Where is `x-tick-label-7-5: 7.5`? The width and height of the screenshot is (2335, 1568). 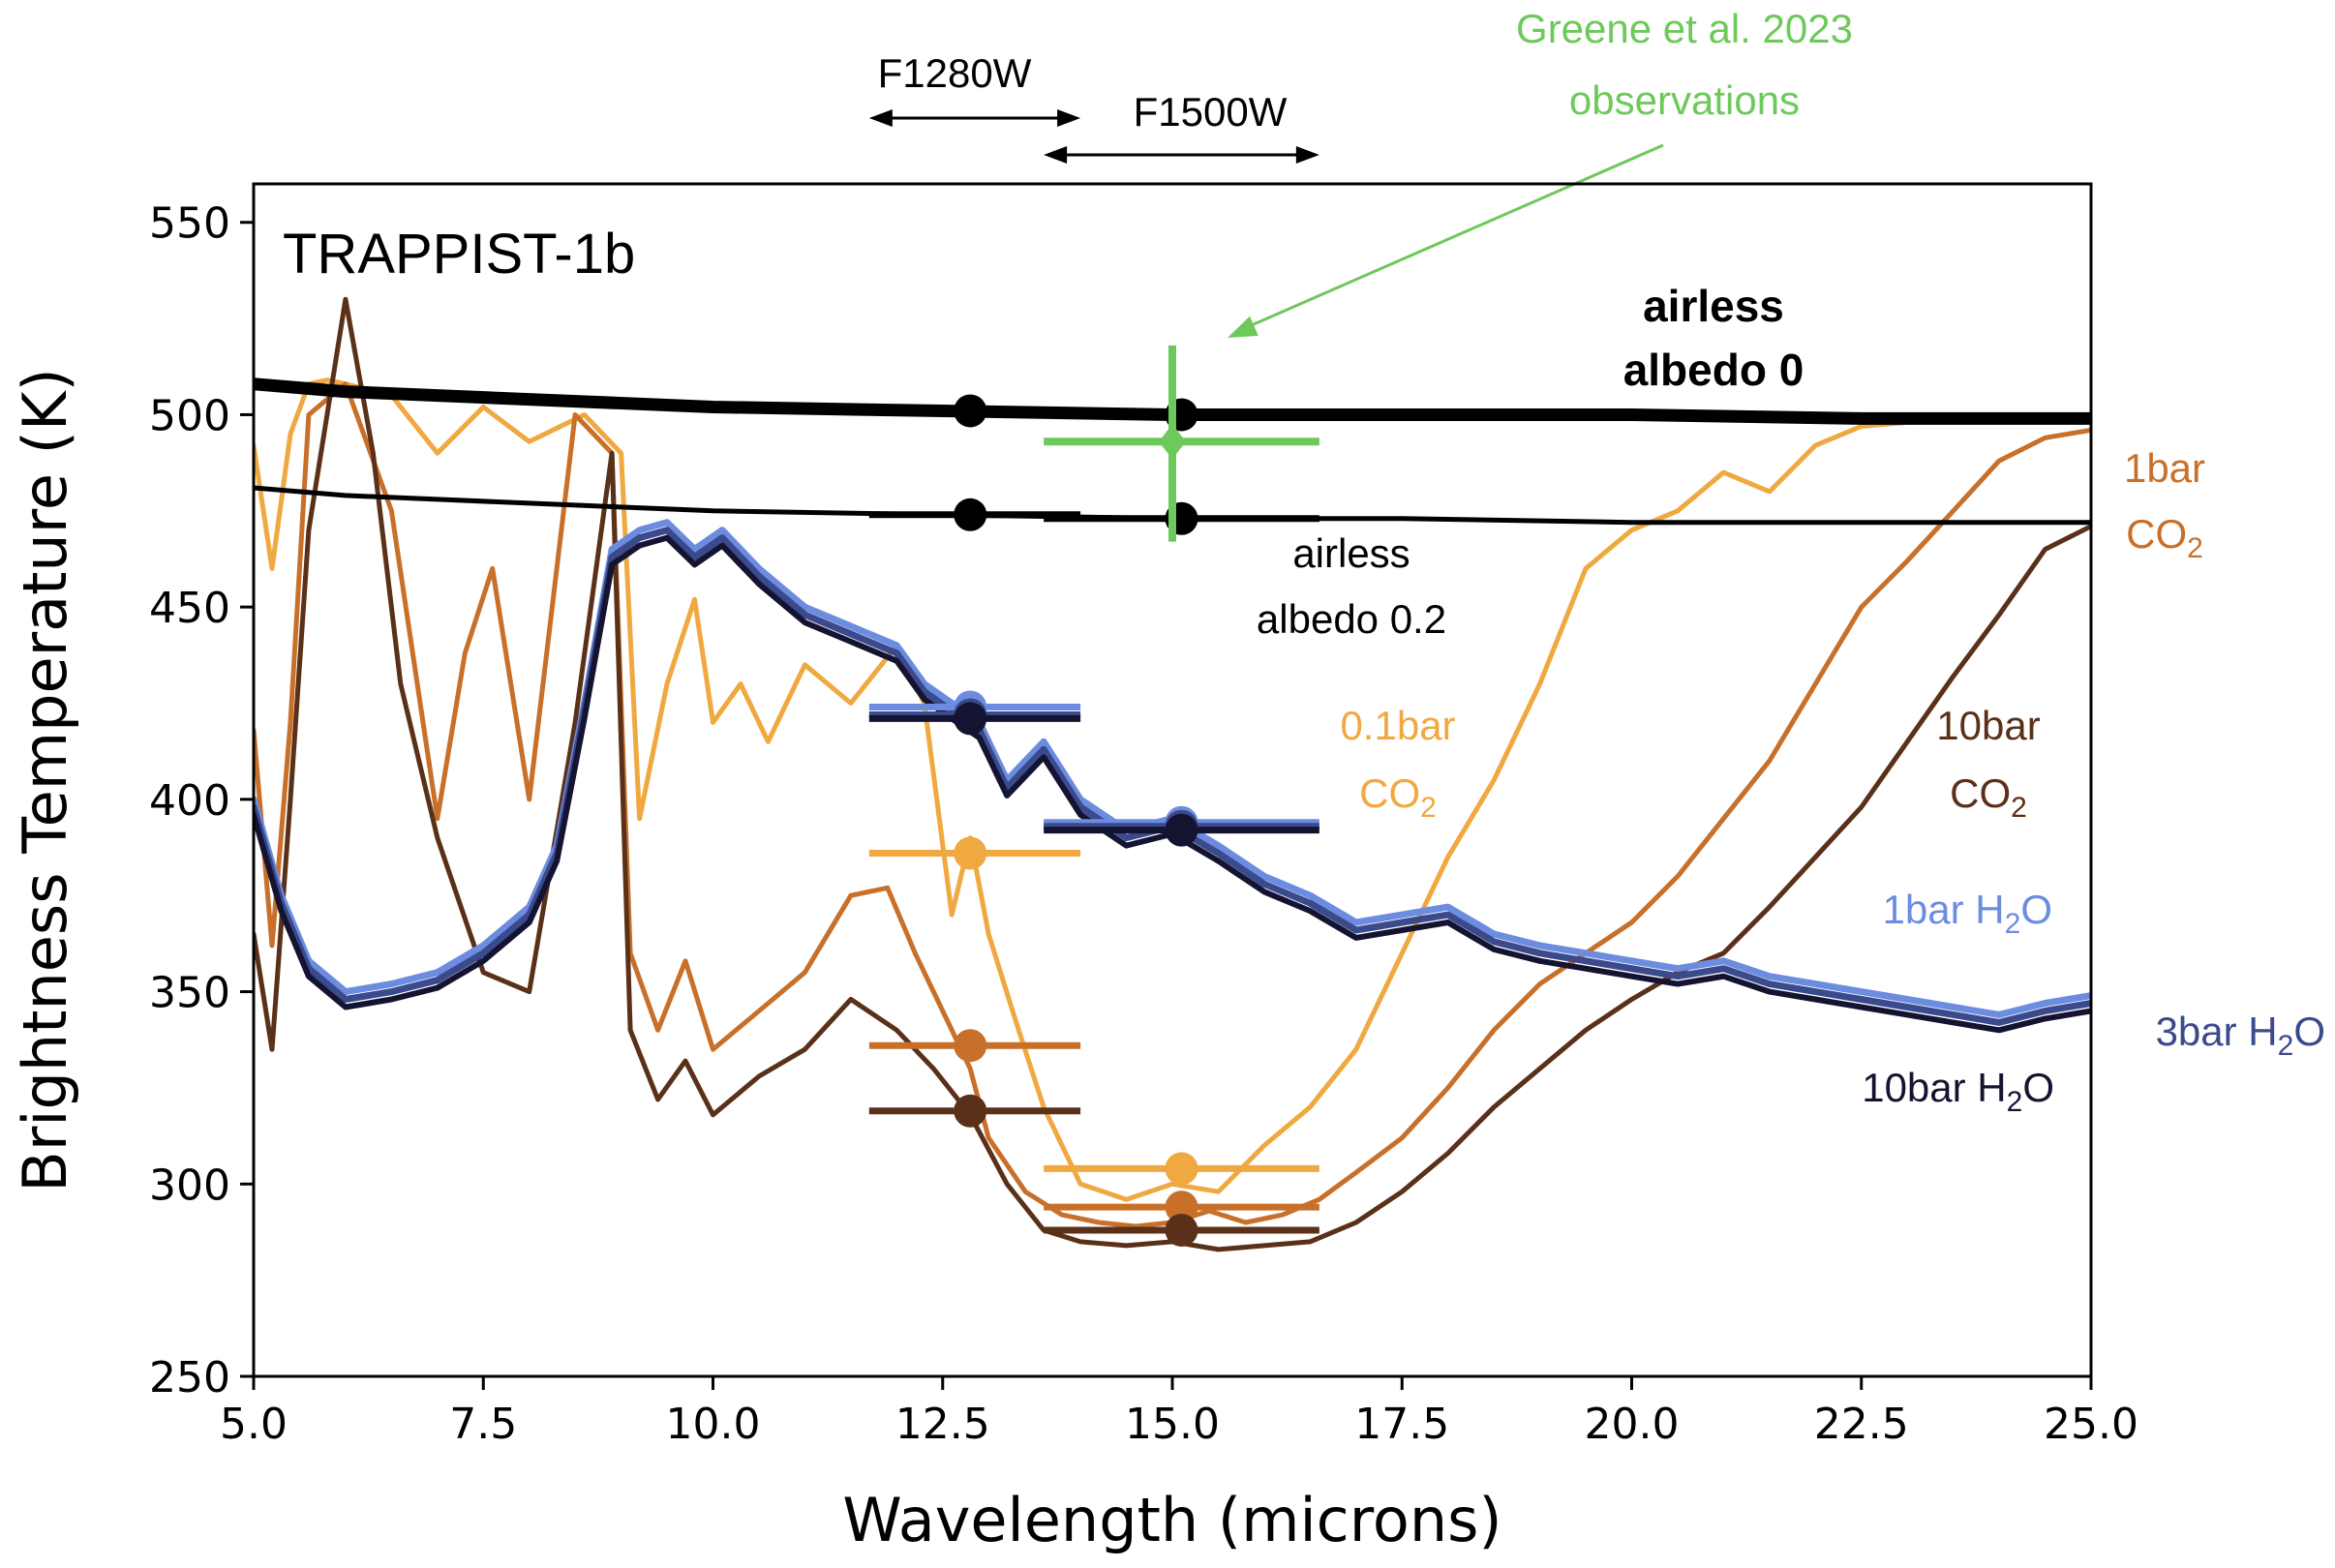
x-tick-label-7-5: 7.5 is located at coordinates (483, 1424).